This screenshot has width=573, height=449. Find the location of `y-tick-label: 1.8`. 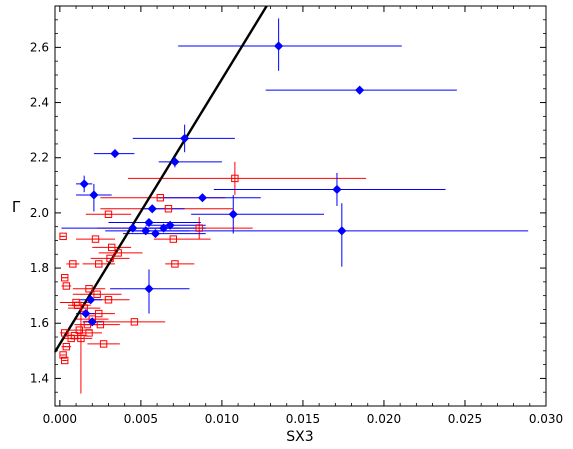

y-tick-label: 1.8 is located at coordinates (39, 268).